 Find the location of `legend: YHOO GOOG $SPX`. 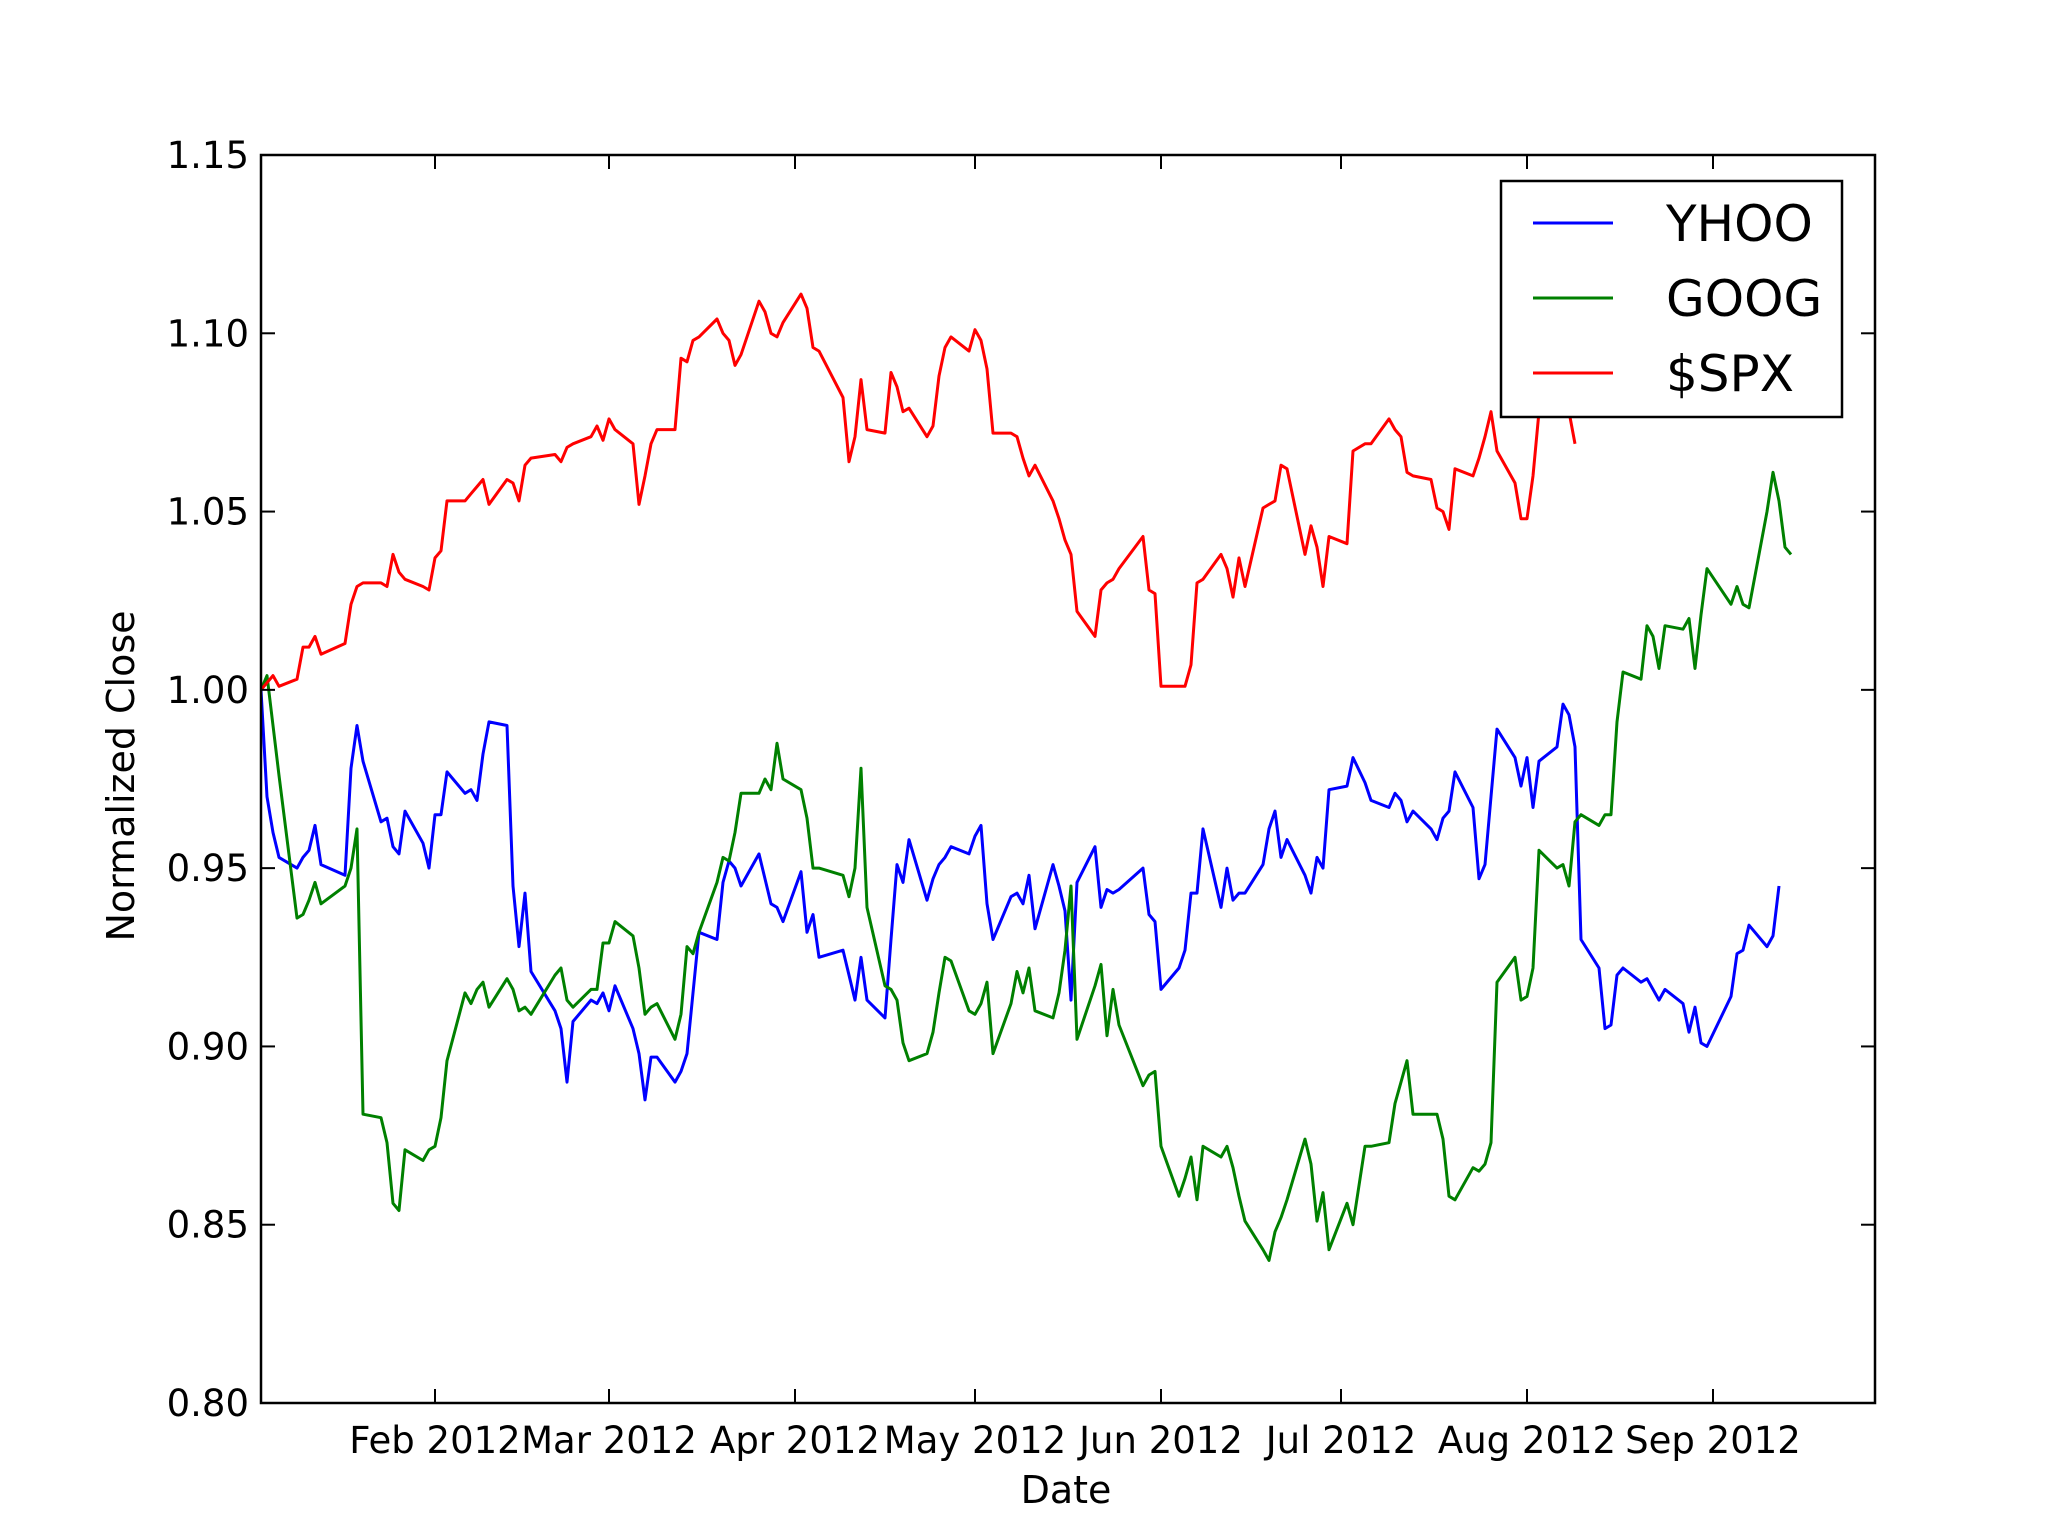

legend: YHOO GOOG $SPX is located at coordinates (1671, 299).